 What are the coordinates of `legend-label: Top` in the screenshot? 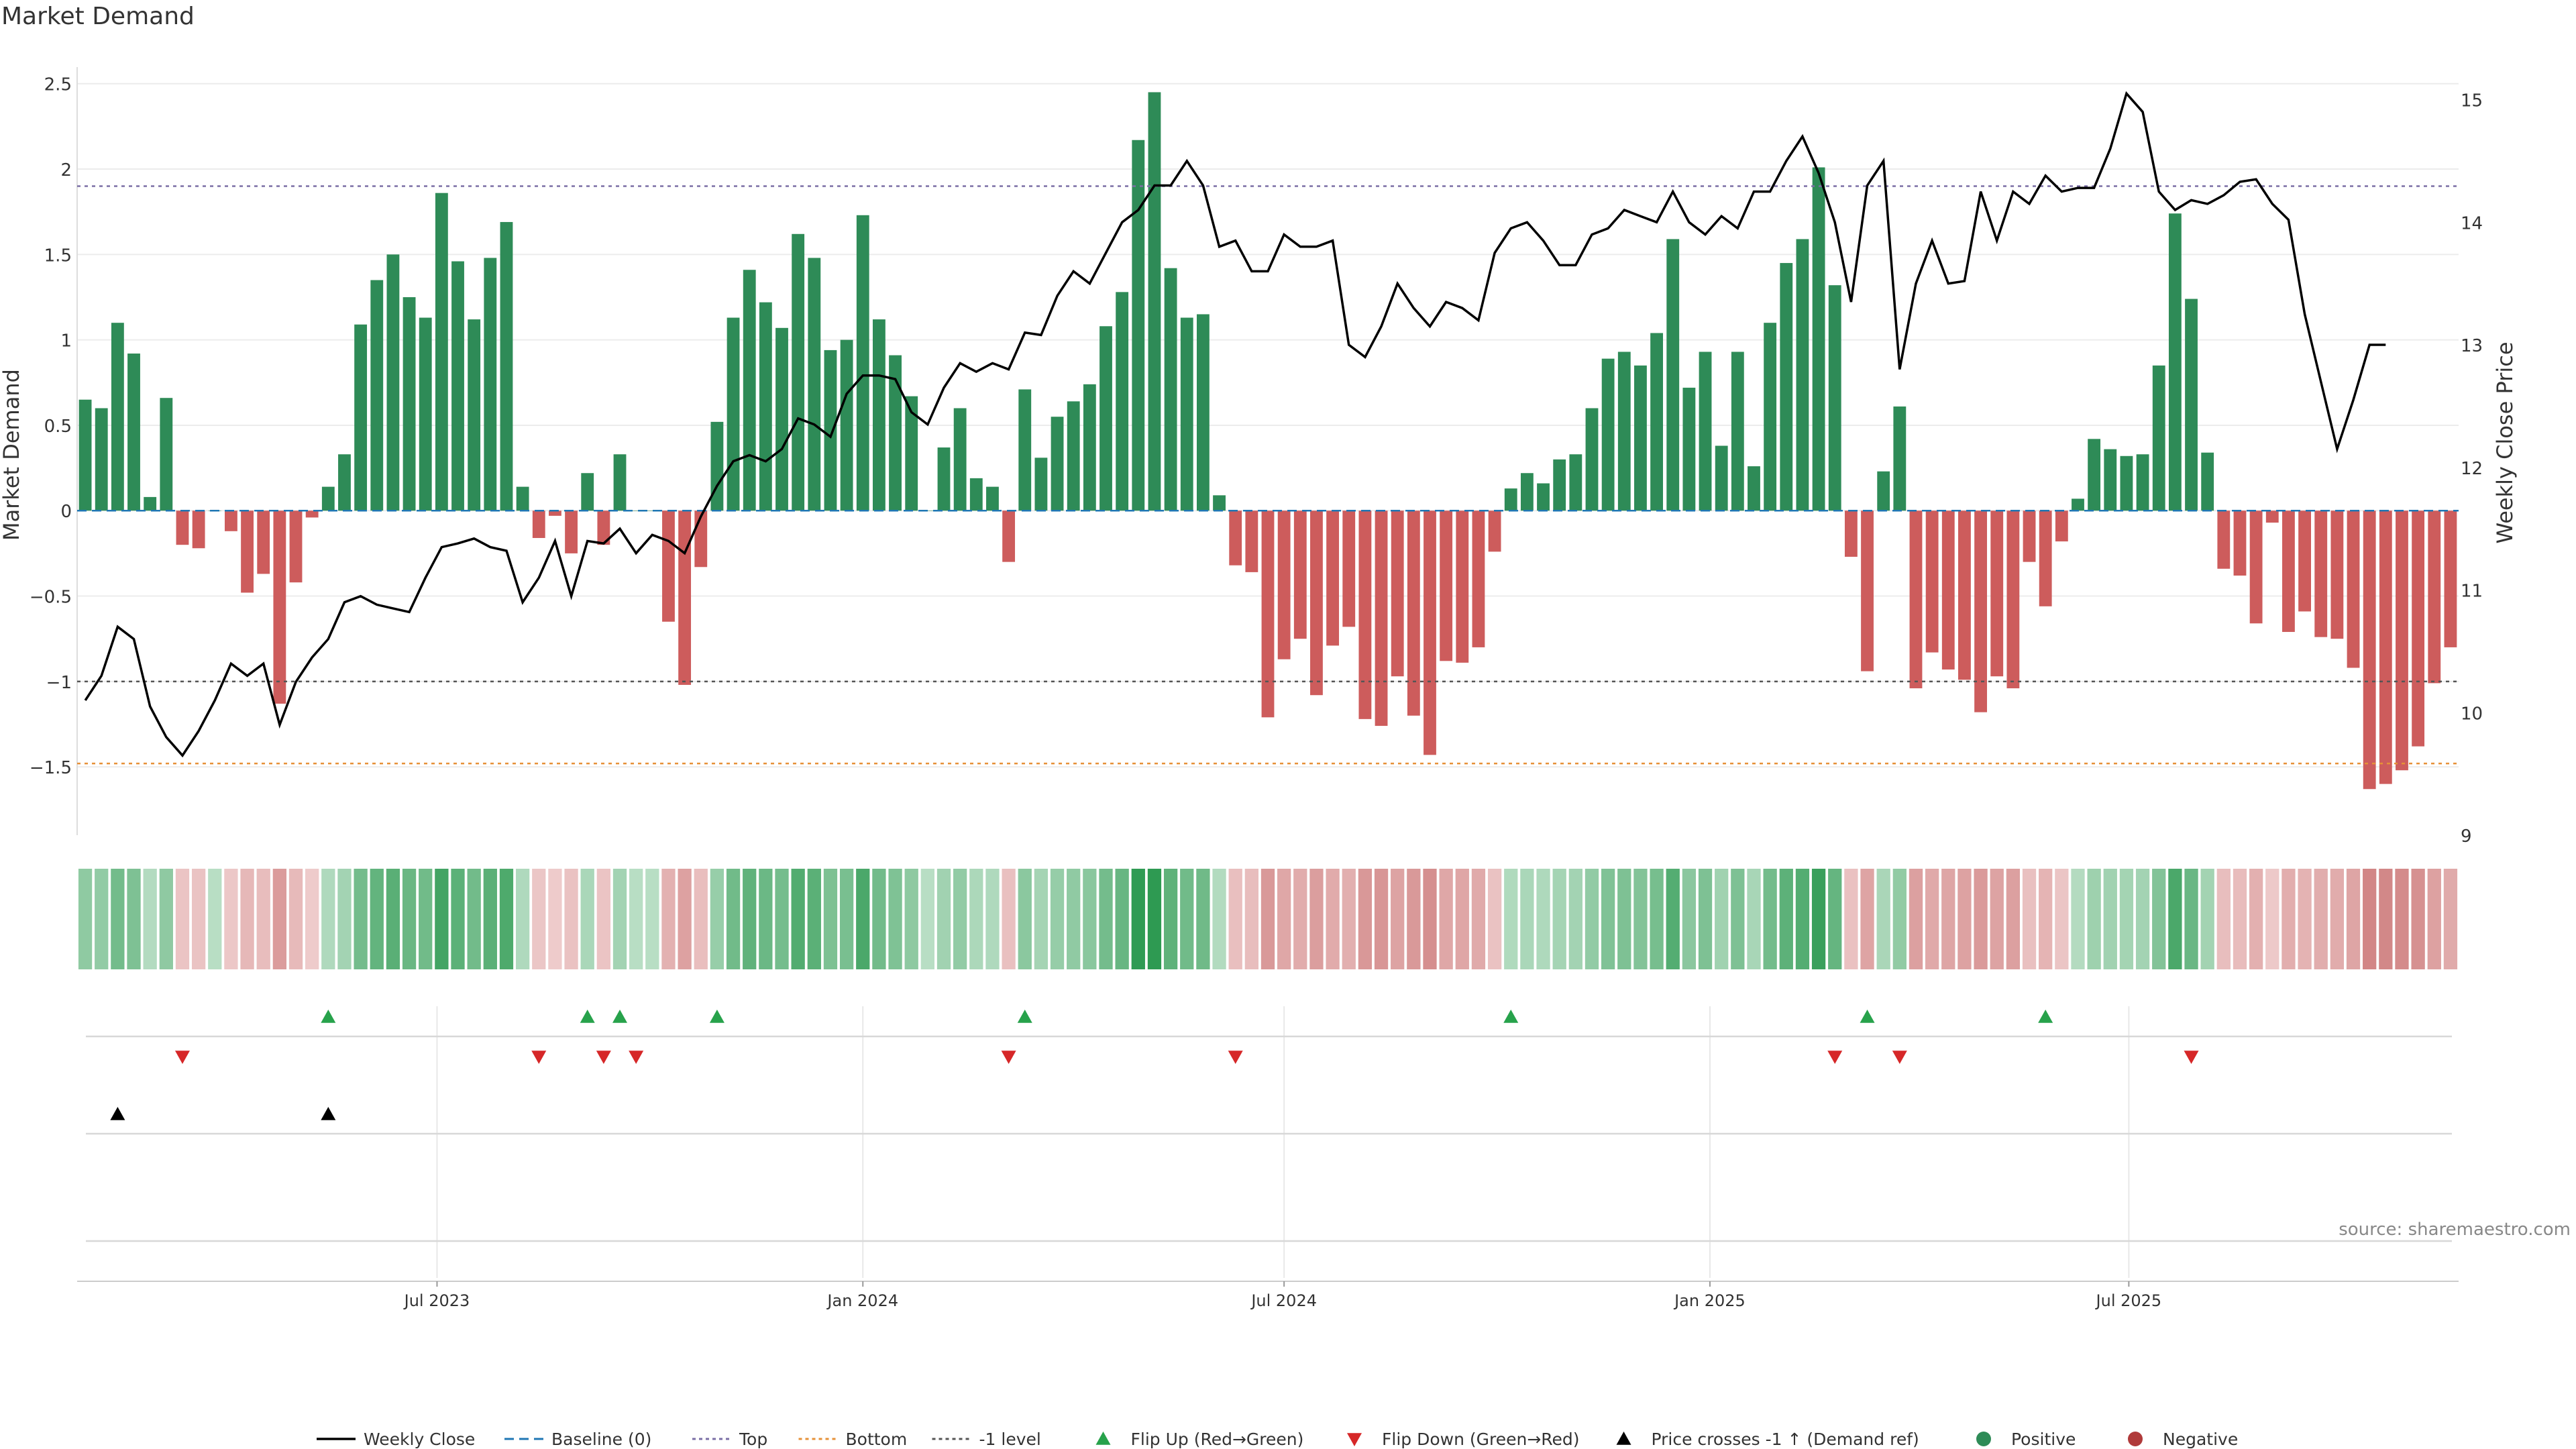 It's located at (753, 1439).